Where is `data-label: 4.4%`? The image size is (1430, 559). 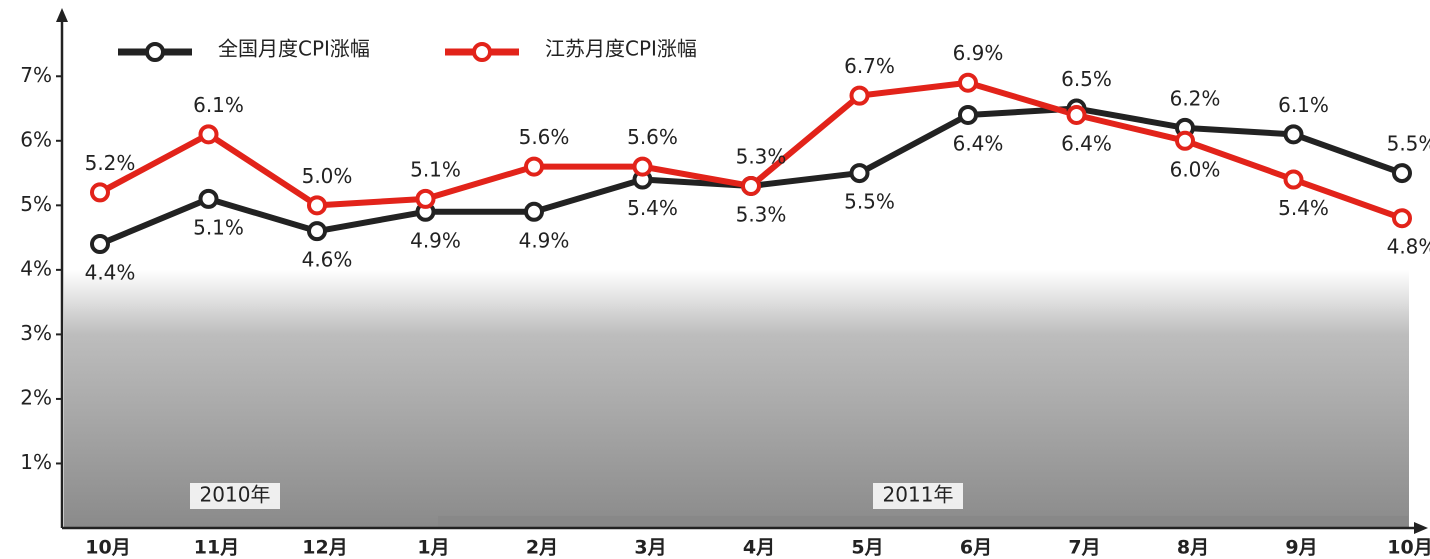 data-label: 4.4% is located at coordinates (110, 273).